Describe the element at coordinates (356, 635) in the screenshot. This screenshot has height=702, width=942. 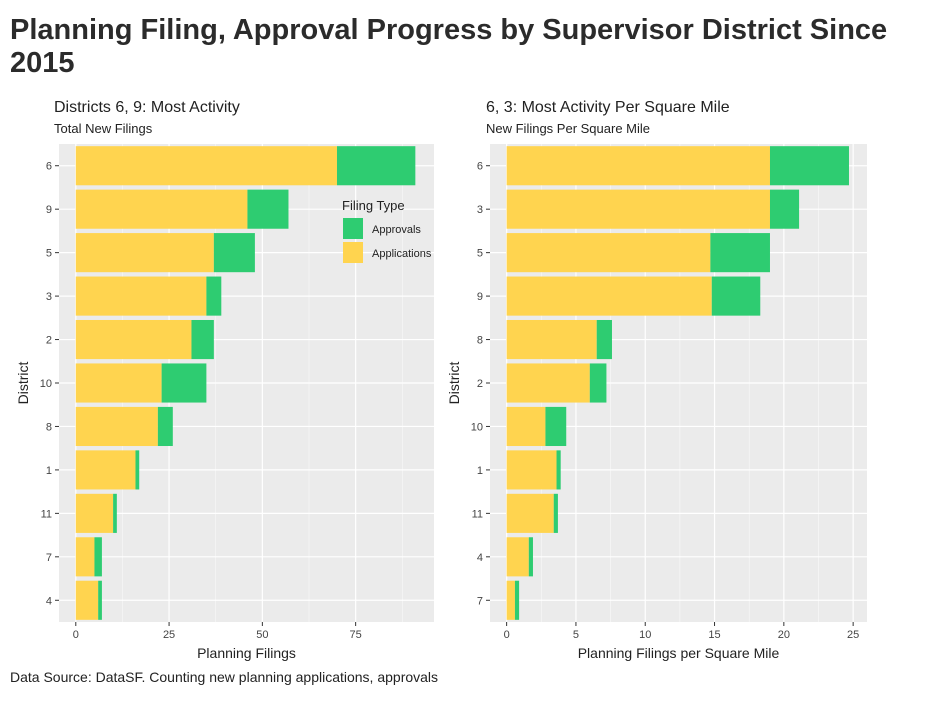
I see `x-tick-label: 75` at that location.